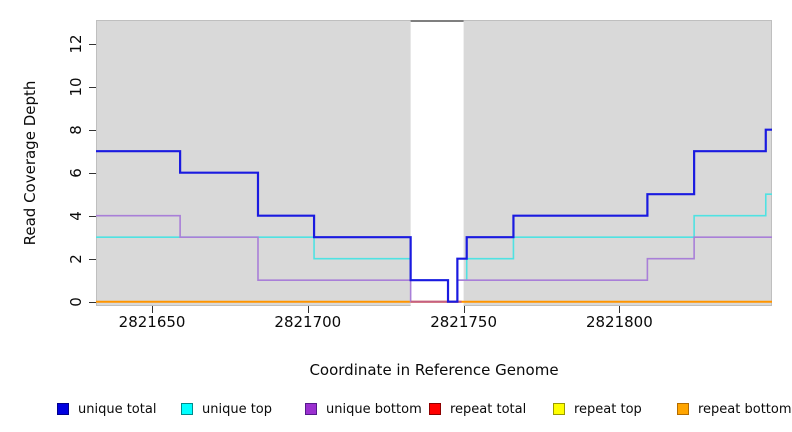  What do you see at coordinates (237, 409) in the screenshot?
I see `legend-label: unique top` at bounding box center [237, 409].